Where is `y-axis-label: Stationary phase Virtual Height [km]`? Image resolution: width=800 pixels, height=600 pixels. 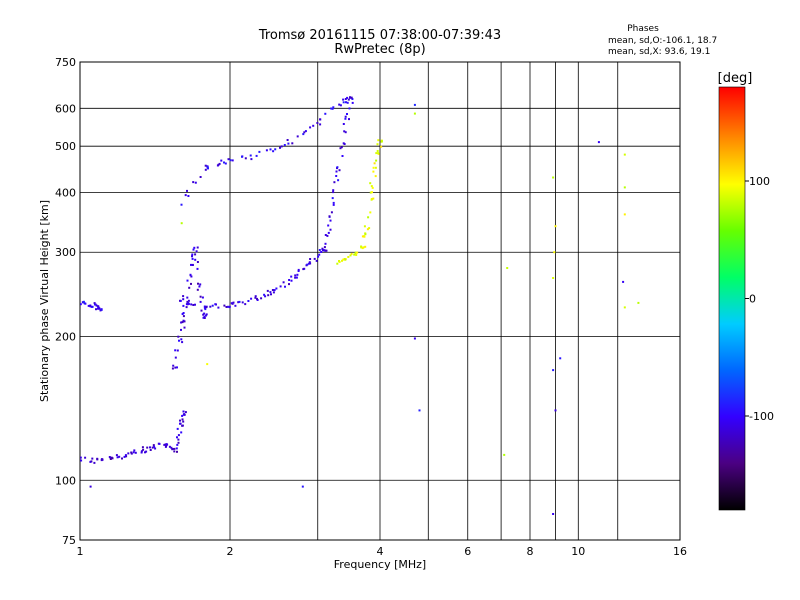
y-axis-label: Stationary phase Virtual Height [km] is located at coordinates (44, 301).